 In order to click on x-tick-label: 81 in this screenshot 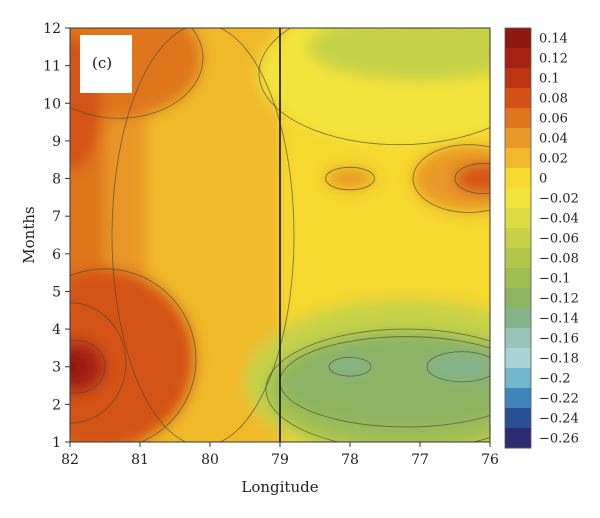, I will do `click(140, 460)`.